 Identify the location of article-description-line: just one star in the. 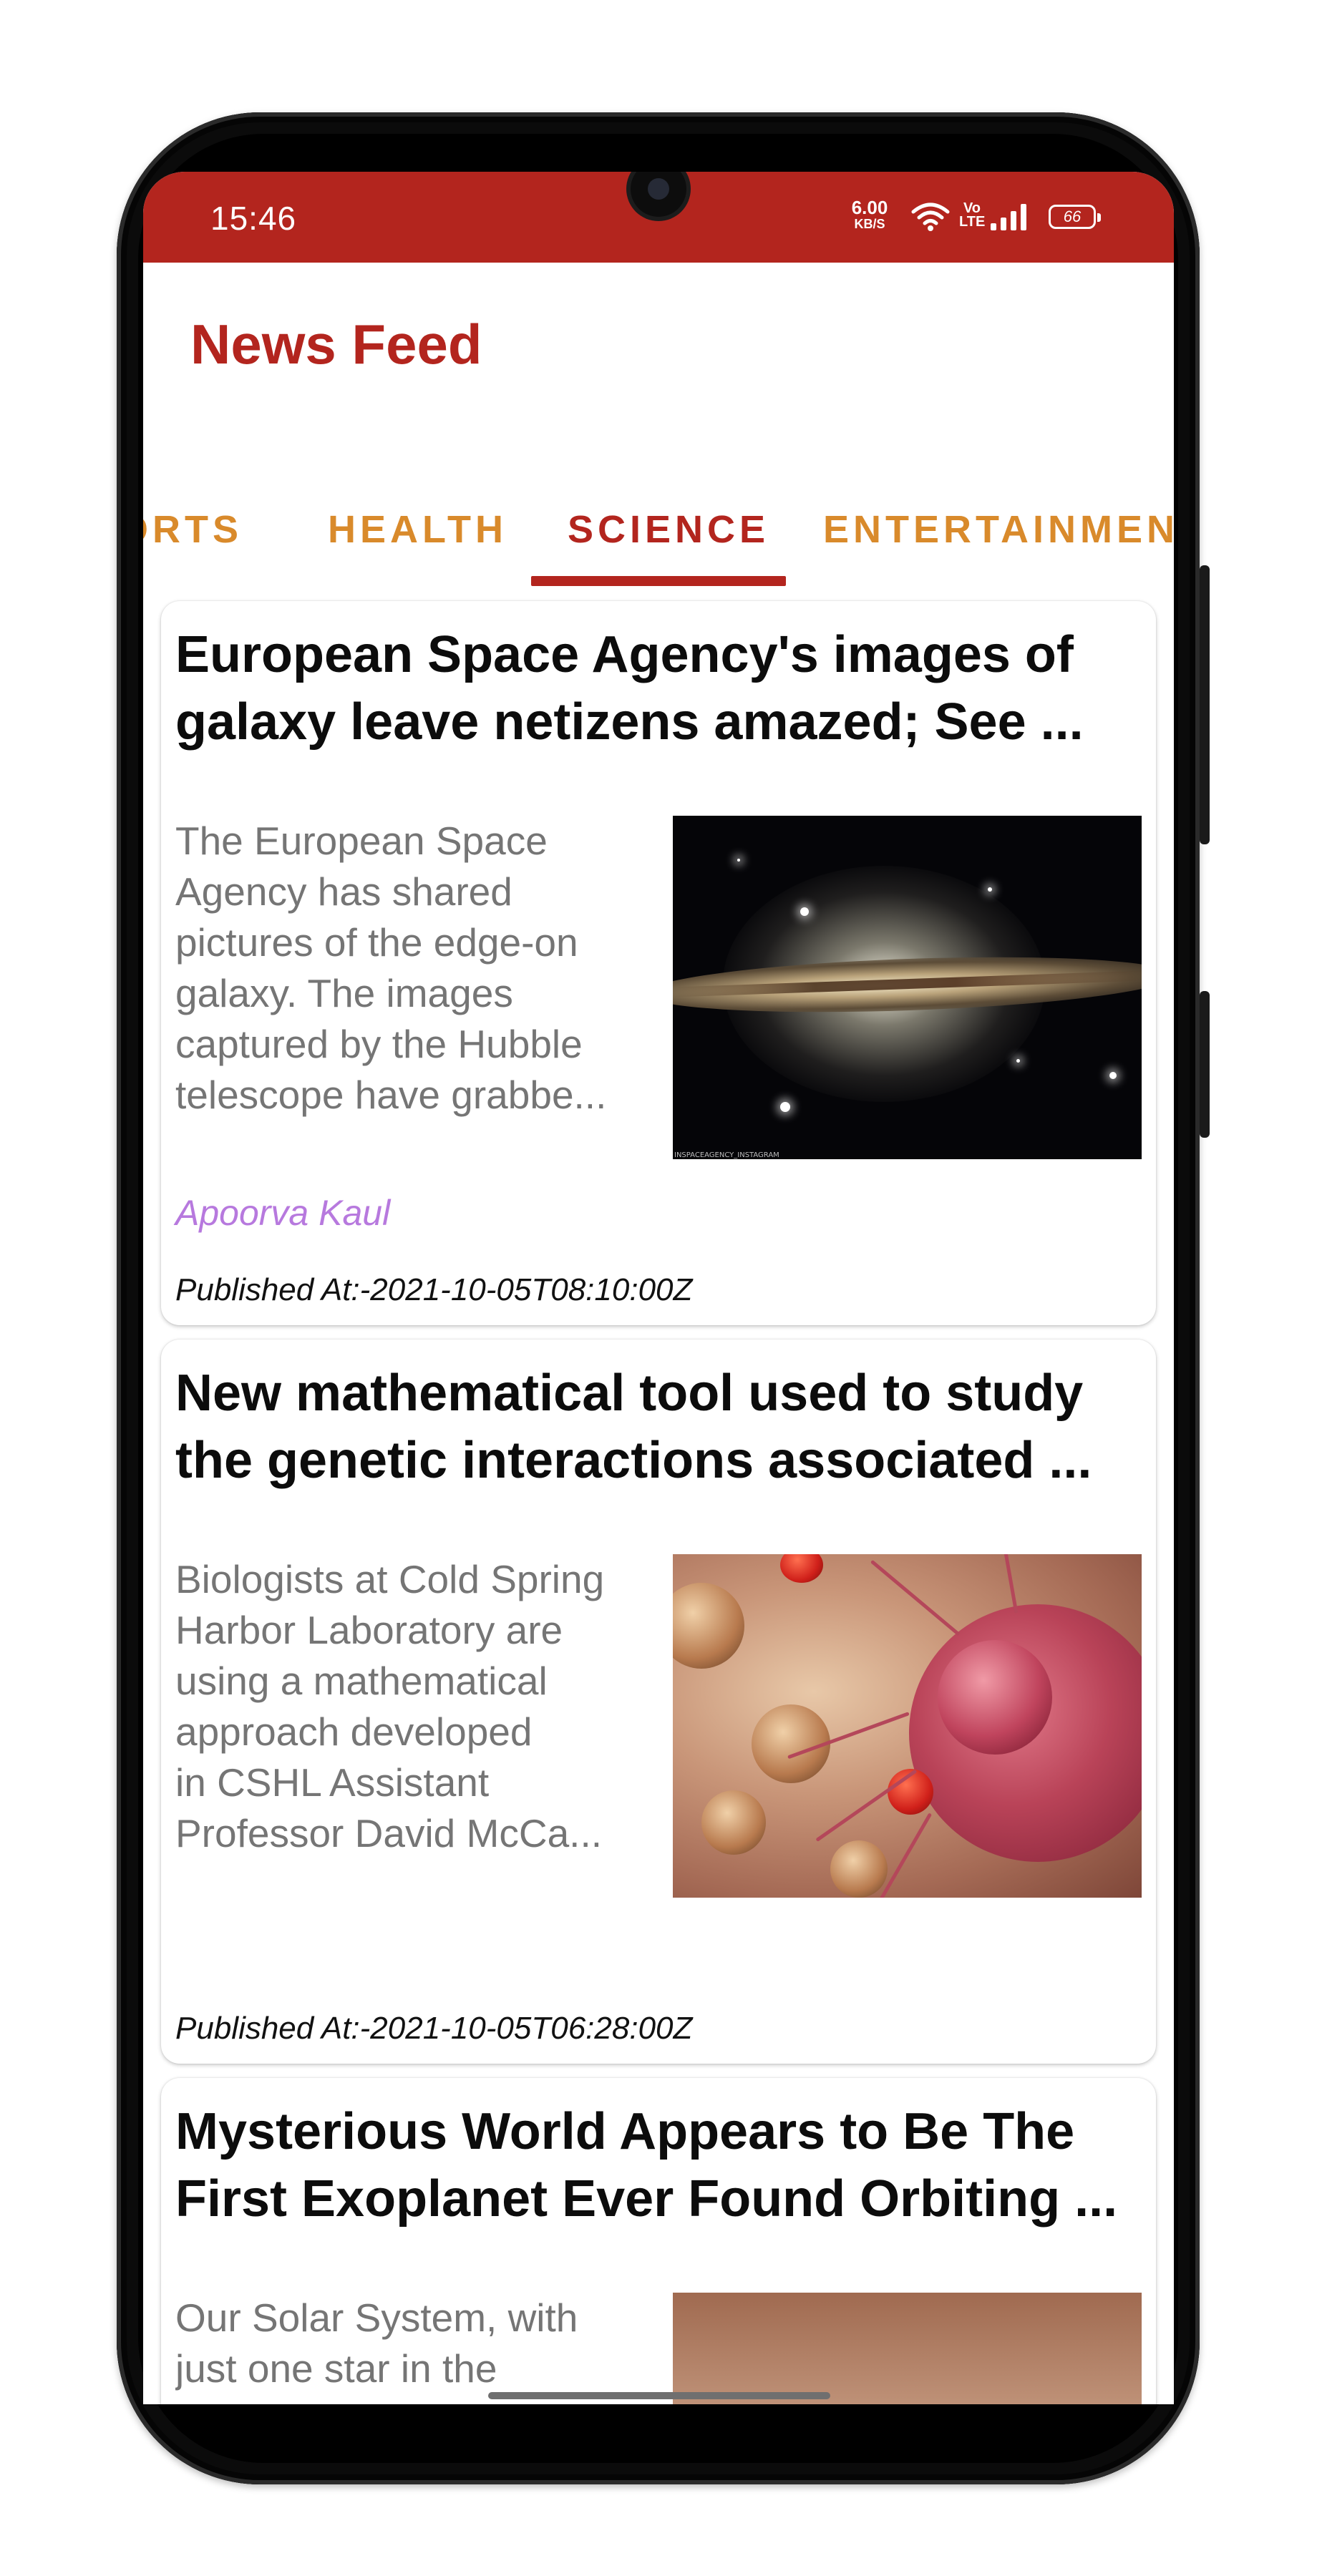
(336, 2368).